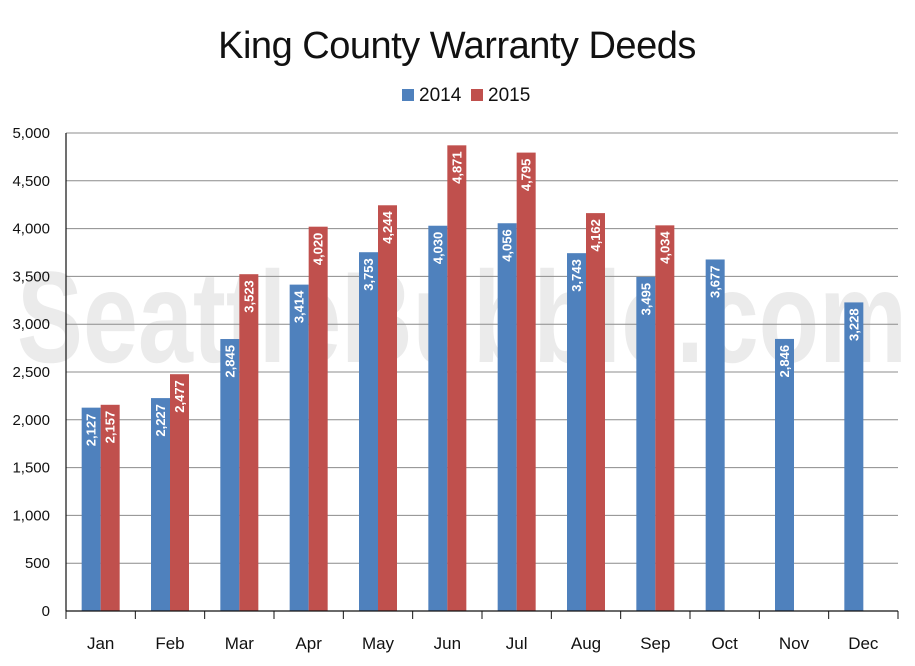 This screenshot has height=666, width=915. Describe the element at coordinates (378, 643) in the screenshot. I see `x-tick-label: May` at that location.